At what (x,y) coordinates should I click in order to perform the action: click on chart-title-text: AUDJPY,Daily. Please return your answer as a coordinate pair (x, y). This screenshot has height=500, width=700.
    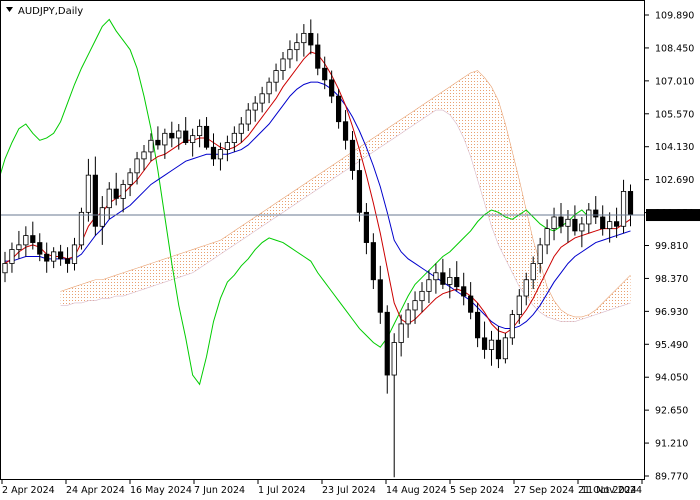
    Looking at the image, I should click on (50, 11).